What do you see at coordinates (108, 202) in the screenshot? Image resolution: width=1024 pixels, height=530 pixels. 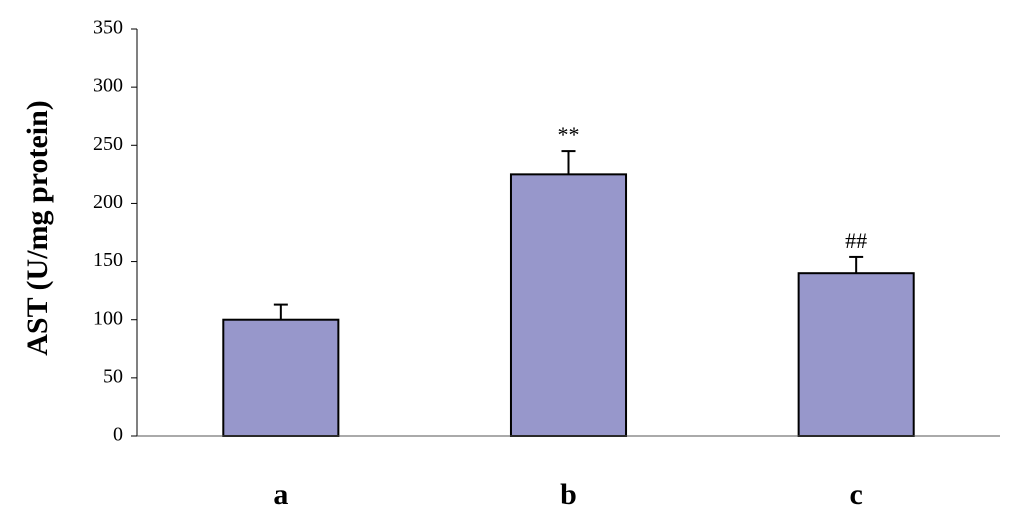 I see `y-tick-label: 200` at bounding box center [108, 202].